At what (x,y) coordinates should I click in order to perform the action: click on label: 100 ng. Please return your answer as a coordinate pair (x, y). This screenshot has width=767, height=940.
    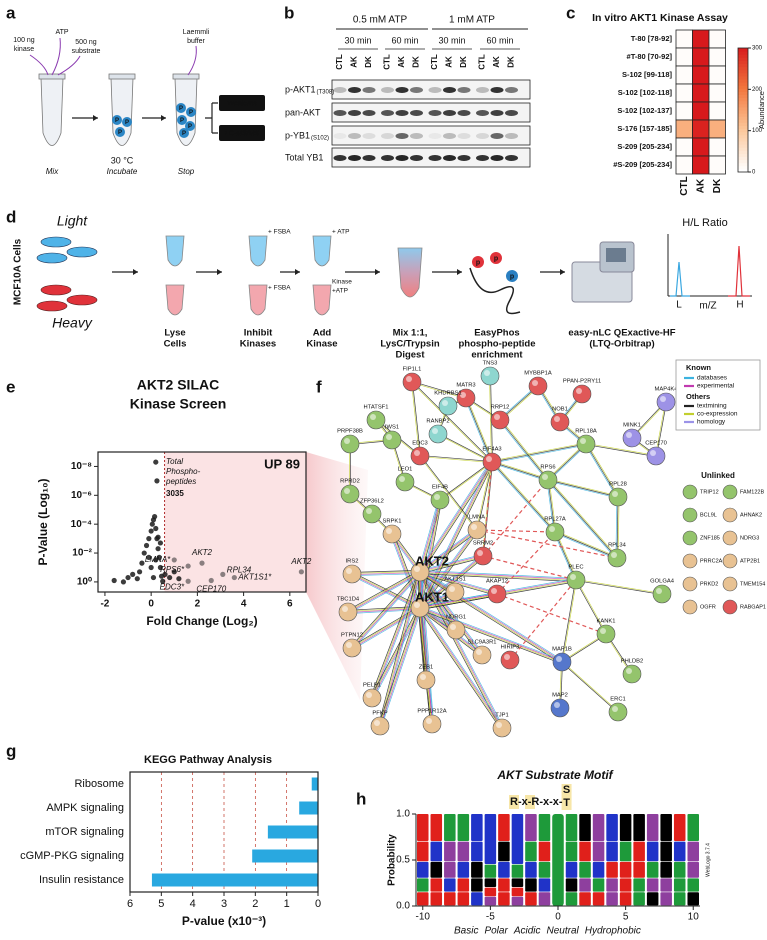
    Looking at the image, I should click on (24, 40).